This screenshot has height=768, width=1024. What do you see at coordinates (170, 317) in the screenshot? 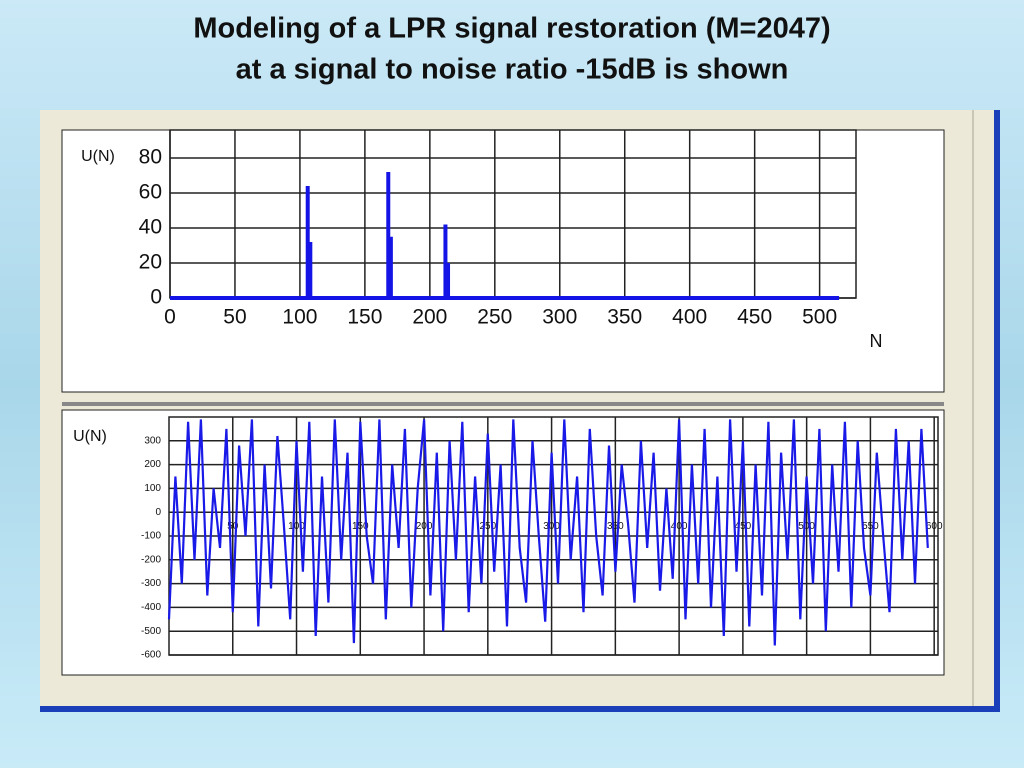
I see `x-tick-label: 0` at bounding box center [170, 317].